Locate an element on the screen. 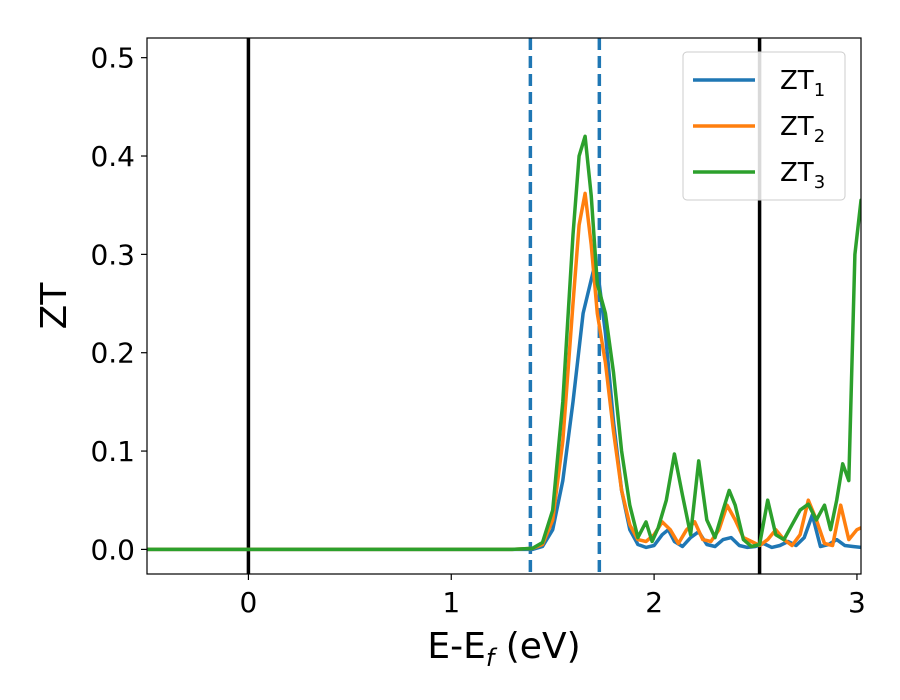 The width and height of the screenshot is (900, 700). x-tick-label: 1 is located at coordinates (451, 602).